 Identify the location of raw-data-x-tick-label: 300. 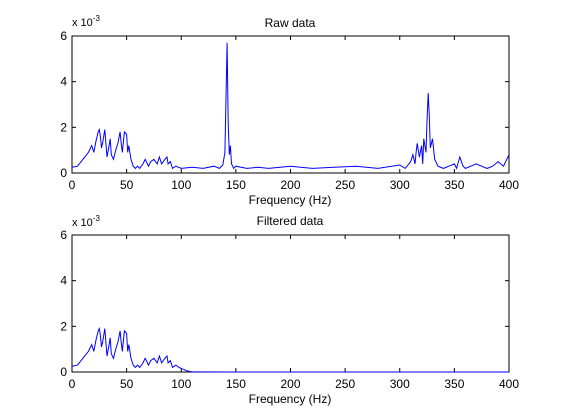
(400, 185).